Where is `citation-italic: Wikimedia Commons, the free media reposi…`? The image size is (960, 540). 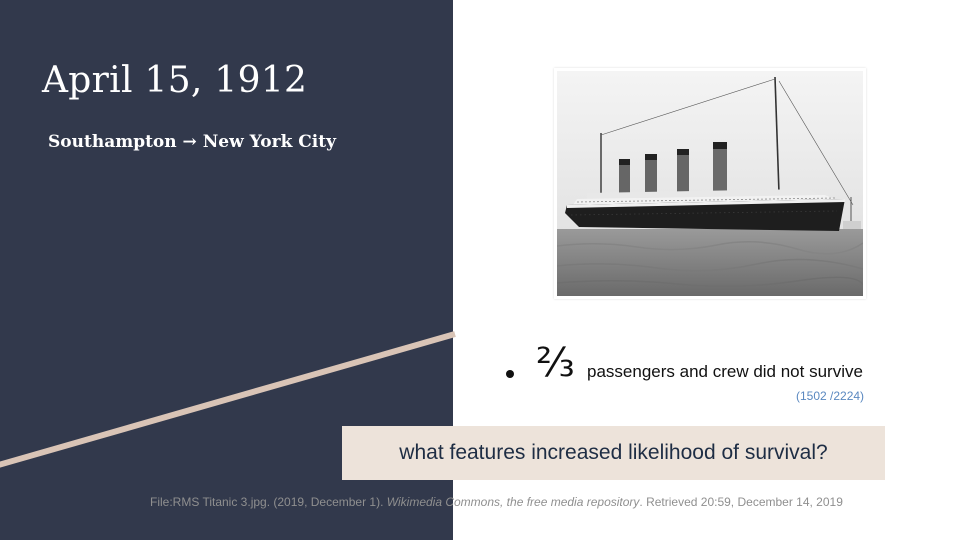
citation-italic: Wikimedia Commons, the free media reposi… is located at coordinates (513, 502).